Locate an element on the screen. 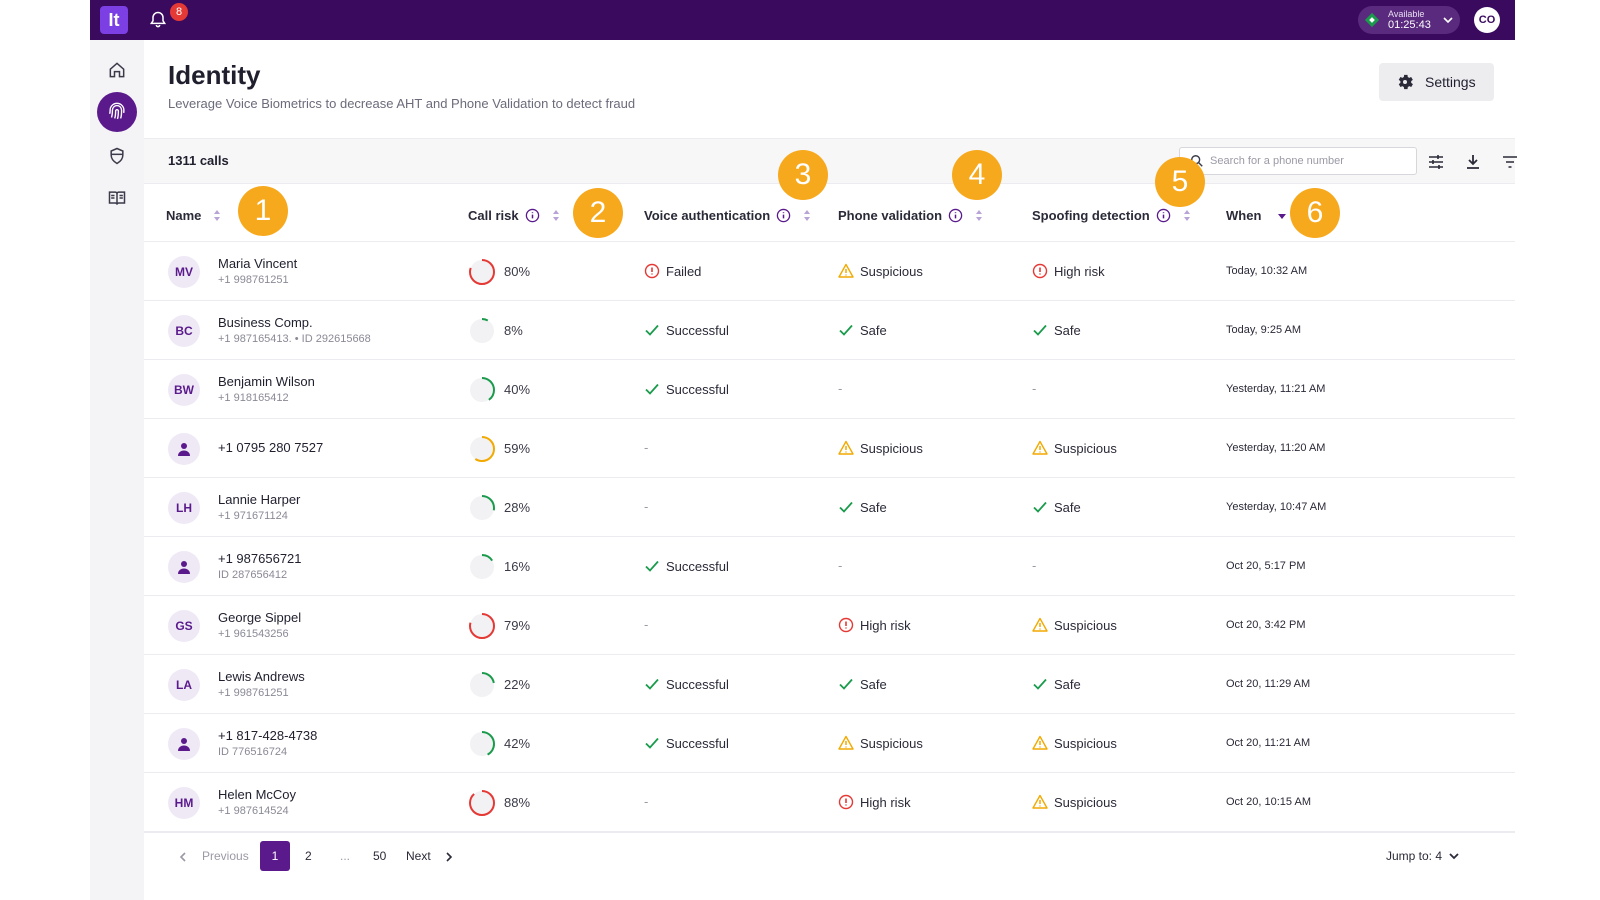 Image resolution: width=1600 pixels, height=900 pixels. annotation-badge: 3 is located at coordinates (803, 175).